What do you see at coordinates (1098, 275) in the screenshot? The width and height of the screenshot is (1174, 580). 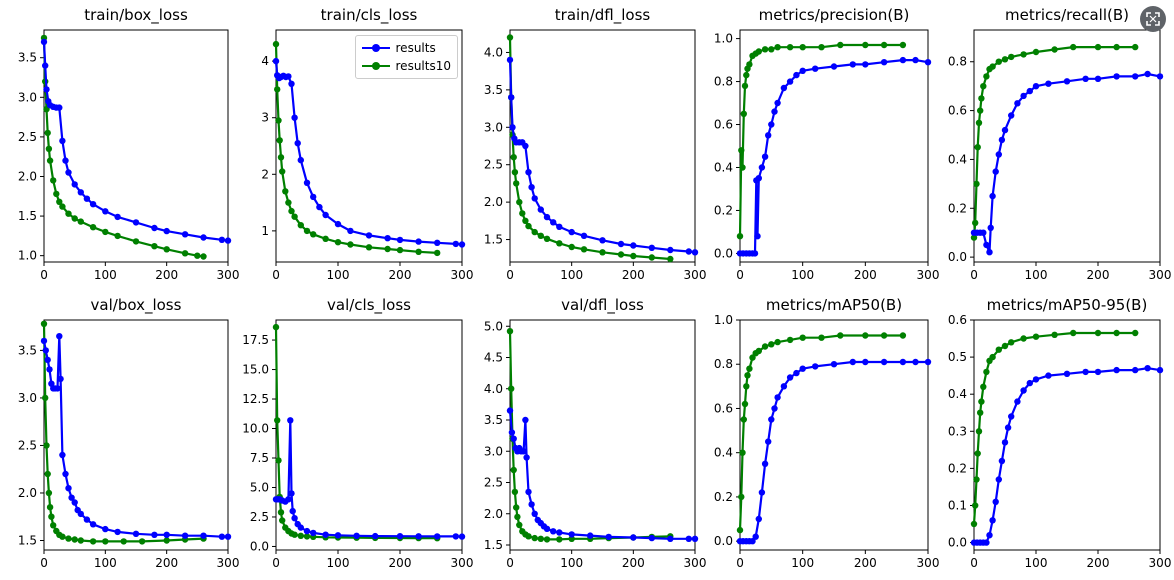 I see `x-tick-label: 200` at bounding box center [1098, 275].